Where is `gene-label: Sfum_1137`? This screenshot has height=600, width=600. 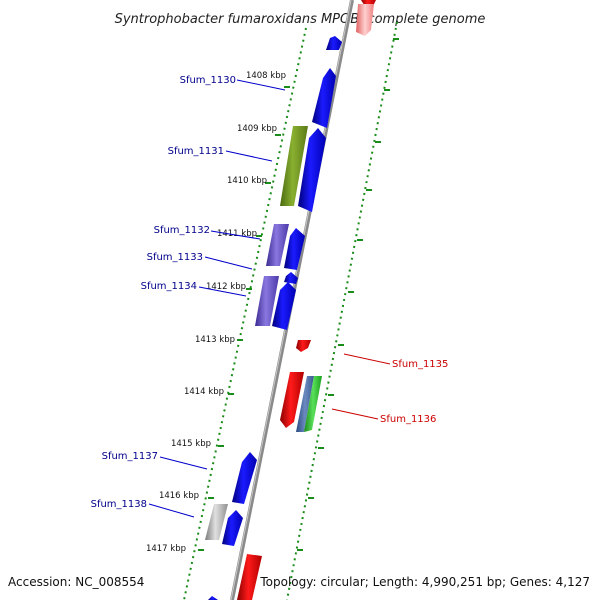 gene-label: Sfum_1137 is located at coordinates (130, 456).